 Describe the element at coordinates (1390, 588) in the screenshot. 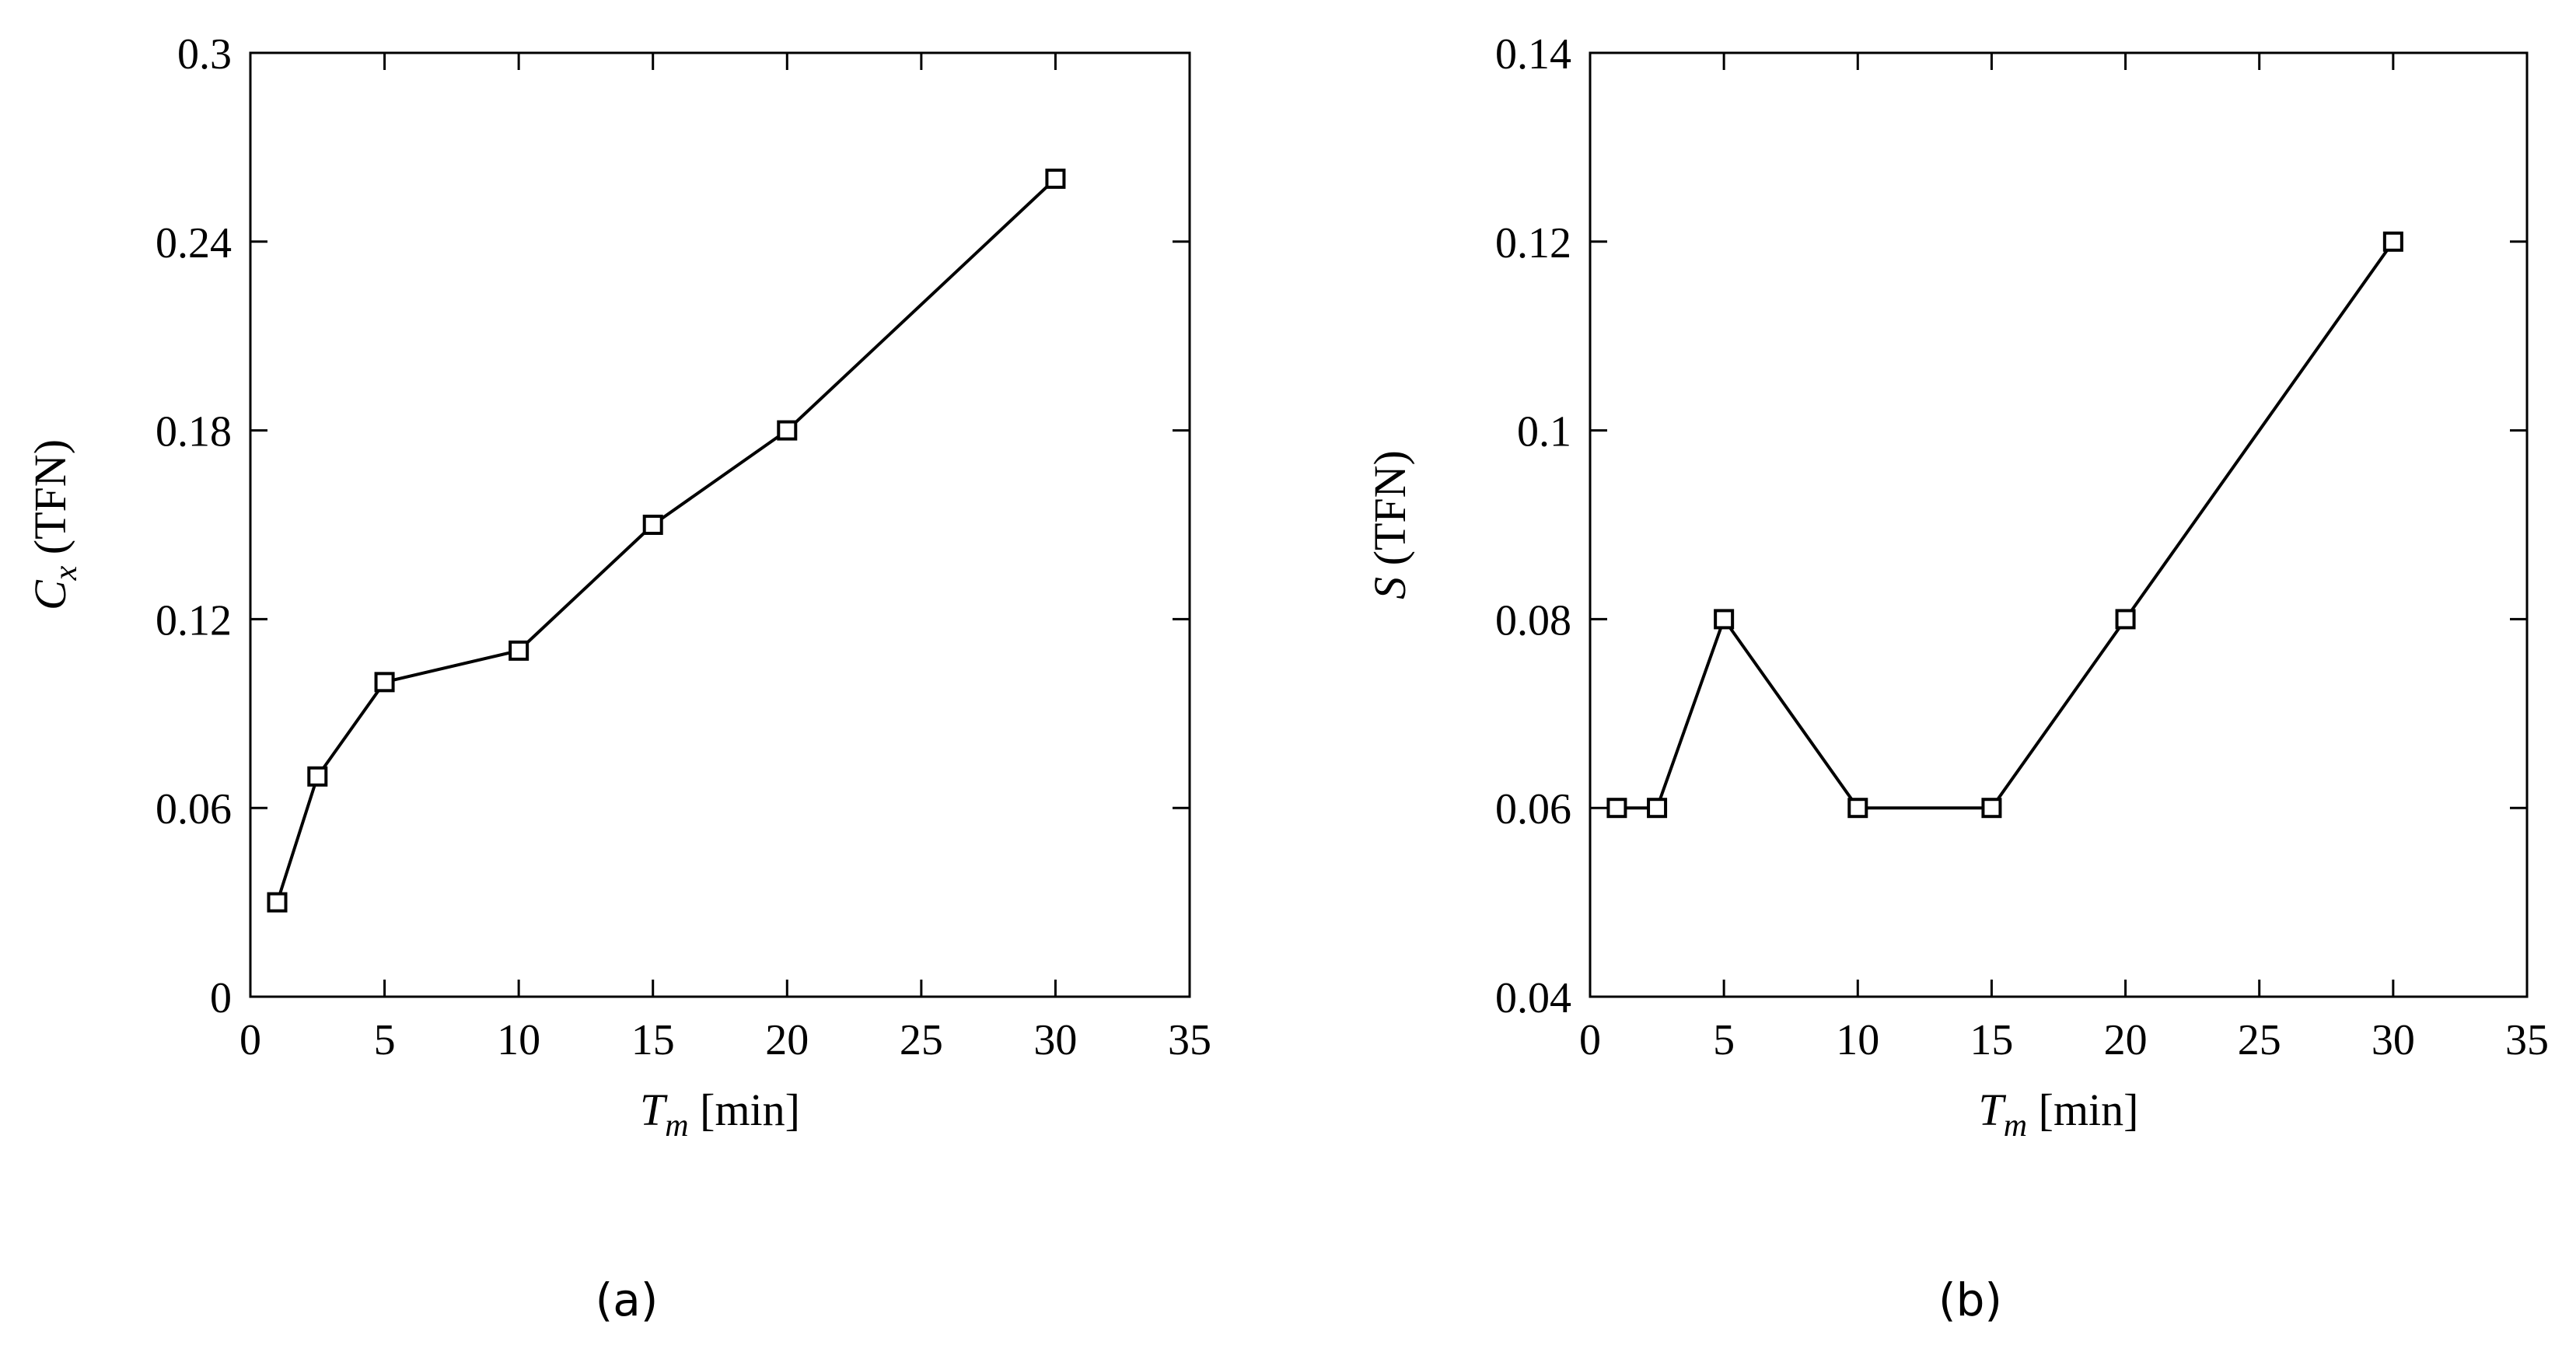

I see `y-axis-label-symbol: S` at that location.